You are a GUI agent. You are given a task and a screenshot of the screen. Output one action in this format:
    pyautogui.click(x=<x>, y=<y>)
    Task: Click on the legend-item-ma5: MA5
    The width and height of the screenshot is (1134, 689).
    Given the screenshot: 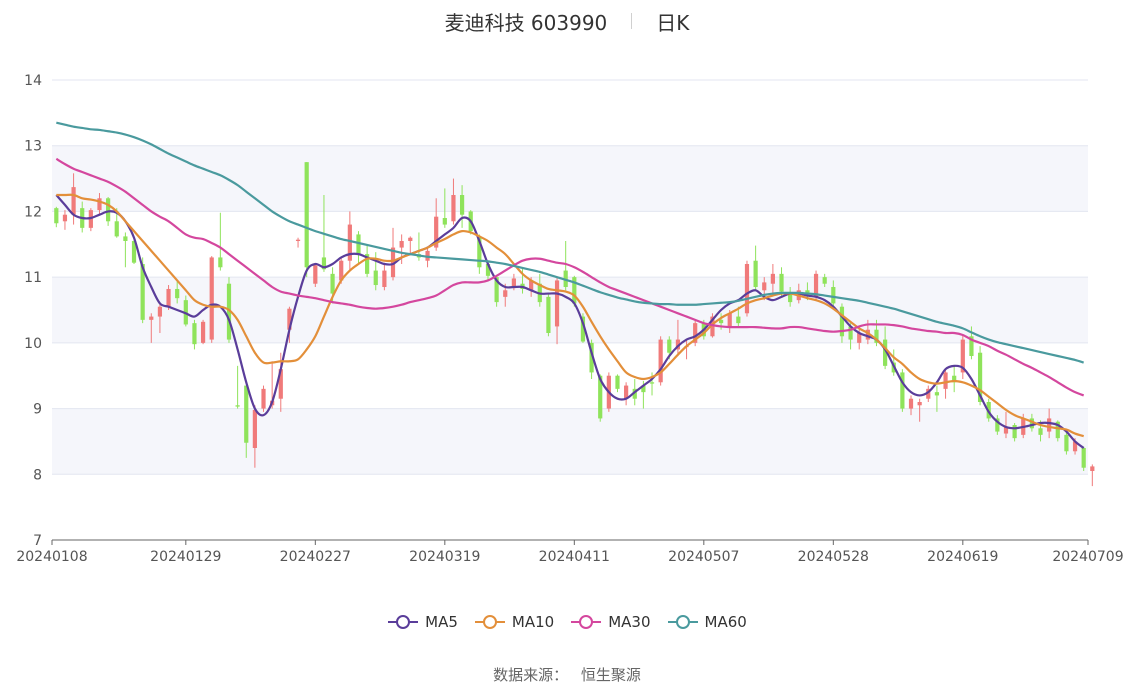 What is the action you would take?
    pyautogui.click(x=422, y=622)
    